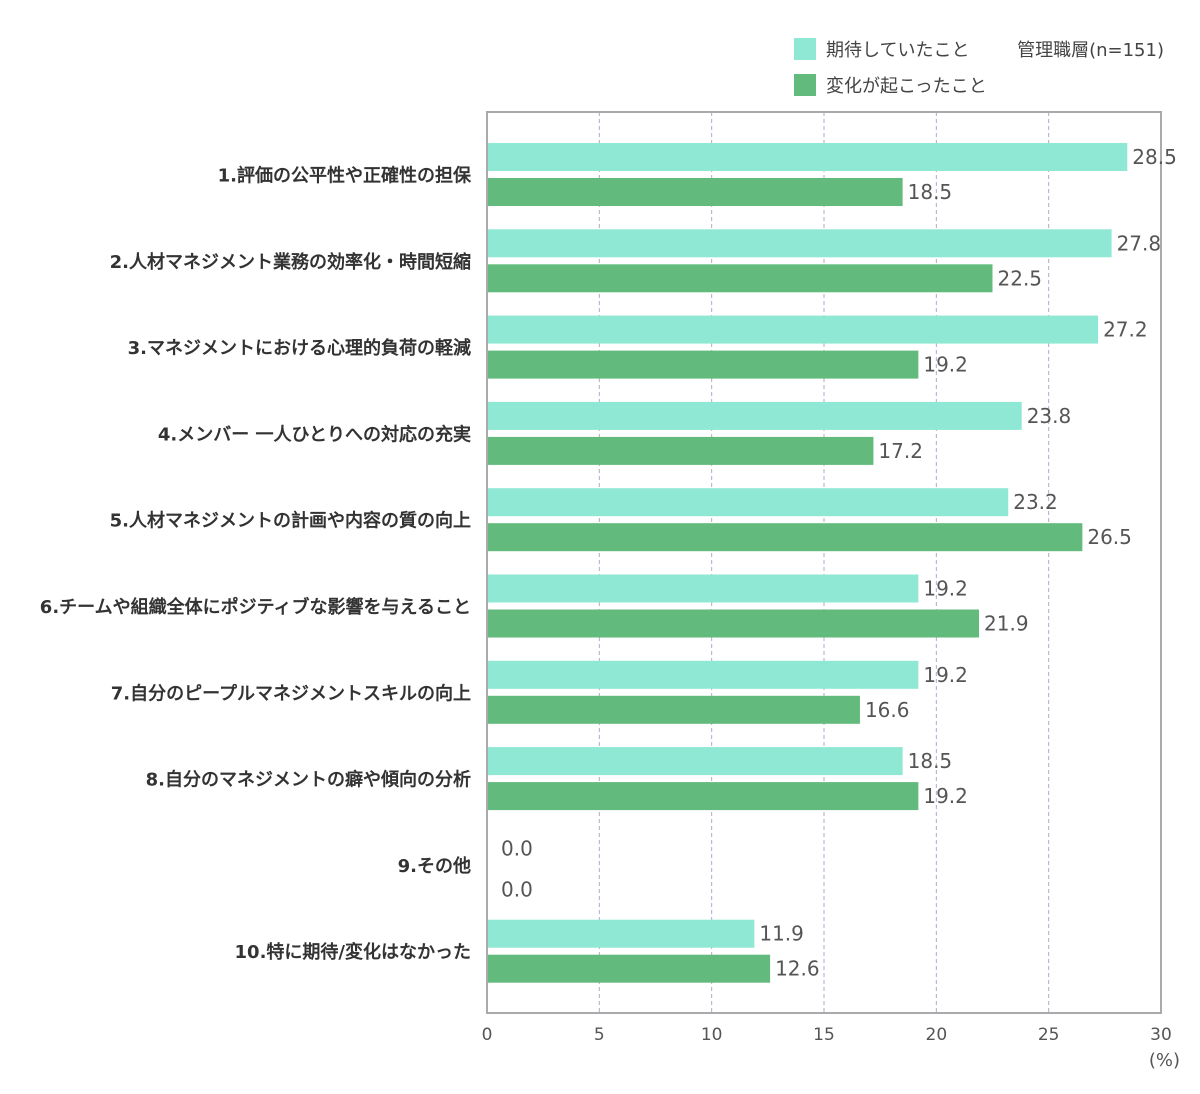 This screenshot has height=1094, width=1200. I want to click on x-tick-label: 0, so click(487, 1035).